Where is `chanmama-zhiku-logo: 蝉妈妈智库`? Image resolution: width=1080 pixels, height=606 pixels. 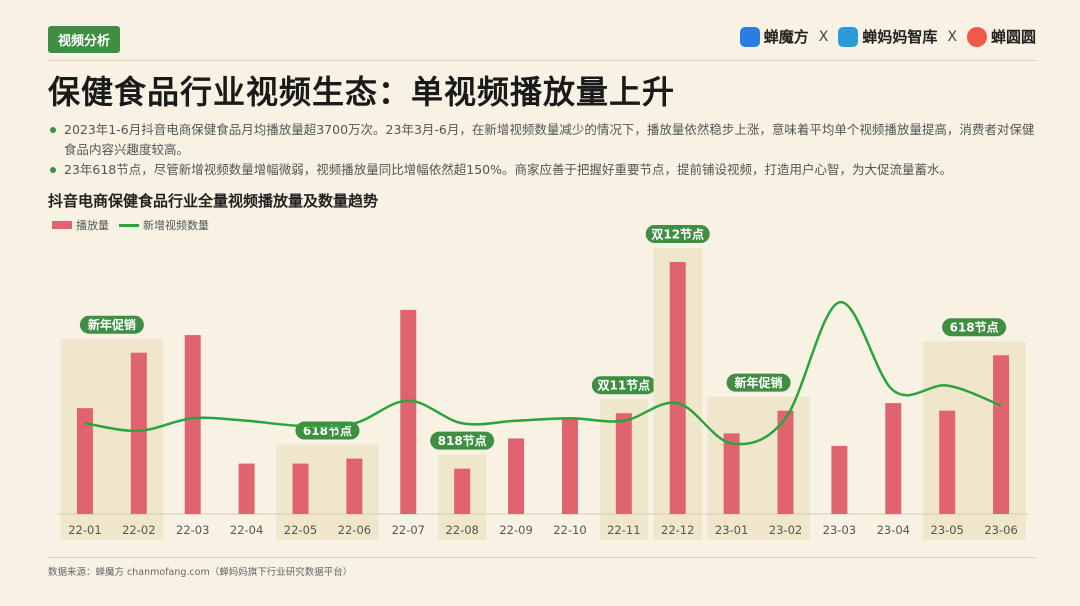
chanmama-zhiku-logo: 蝉妈妈智库 is located at coordinates (887, 36).